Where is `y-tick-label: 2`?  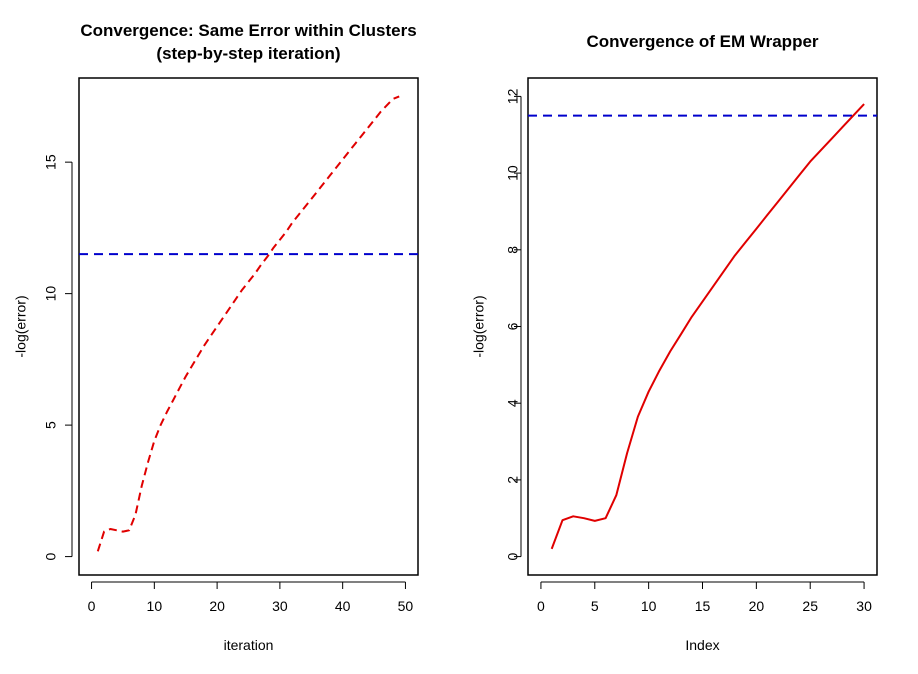 y-tick-label: 2 is located at coordinates (513, 480).